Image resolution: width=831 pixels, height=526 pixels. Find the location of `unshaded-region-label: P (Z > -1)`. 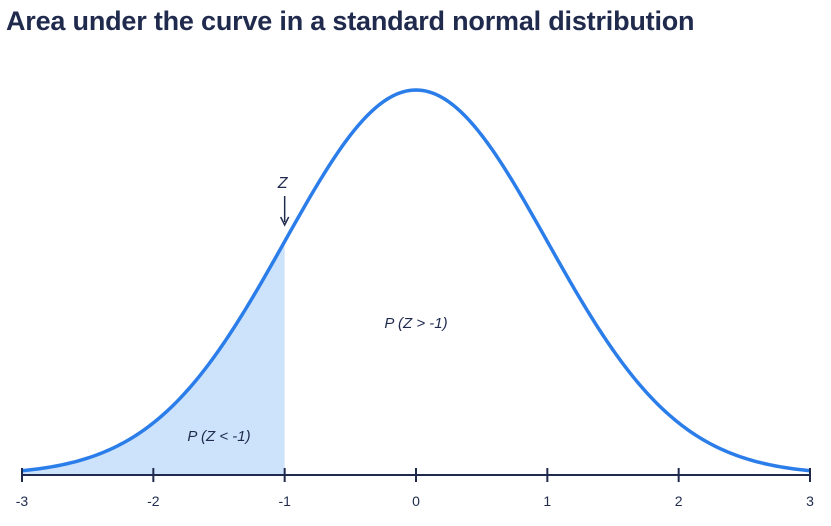

unshaded-region-label: P (Z > -1) is located at coordinates (415, 323).